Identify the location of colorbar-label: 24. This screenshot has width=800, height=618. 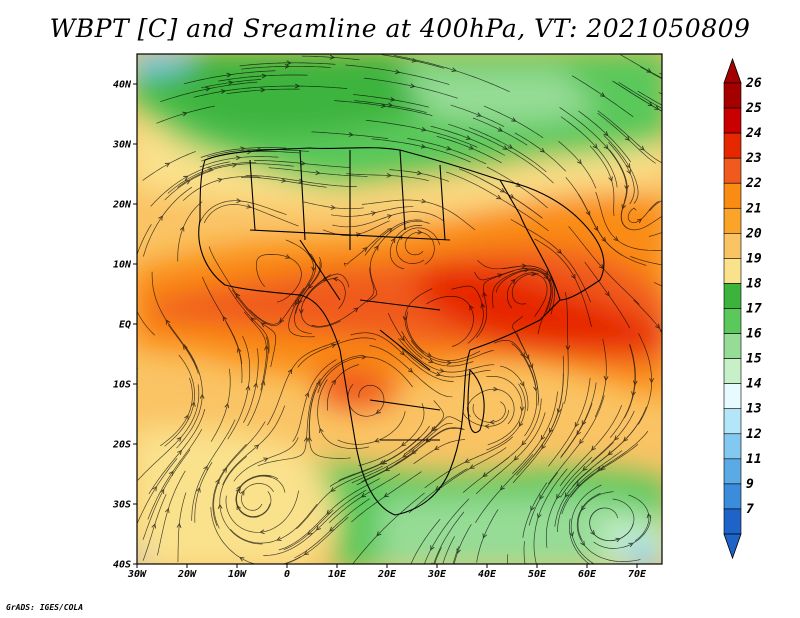
(753, 133).